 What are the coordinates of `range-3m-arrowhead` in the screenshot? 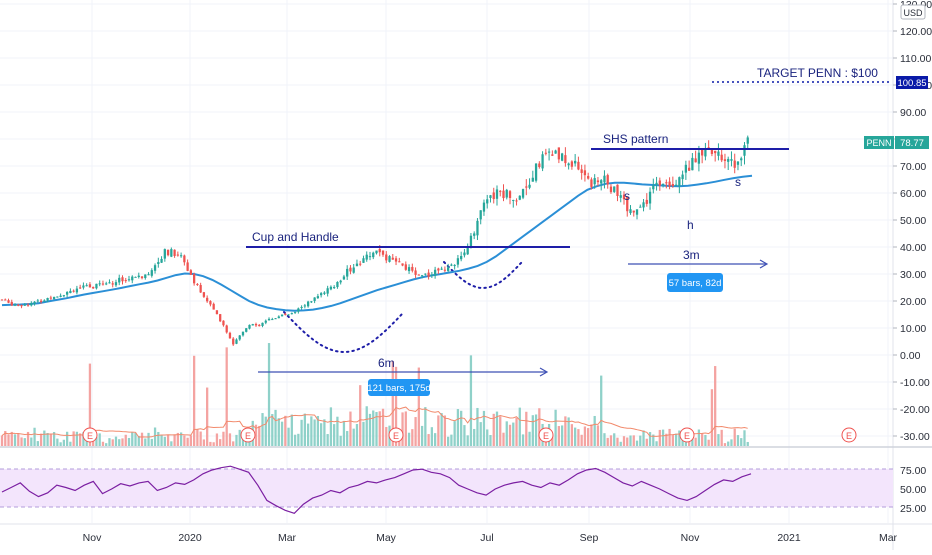 It's located at (764, 264).